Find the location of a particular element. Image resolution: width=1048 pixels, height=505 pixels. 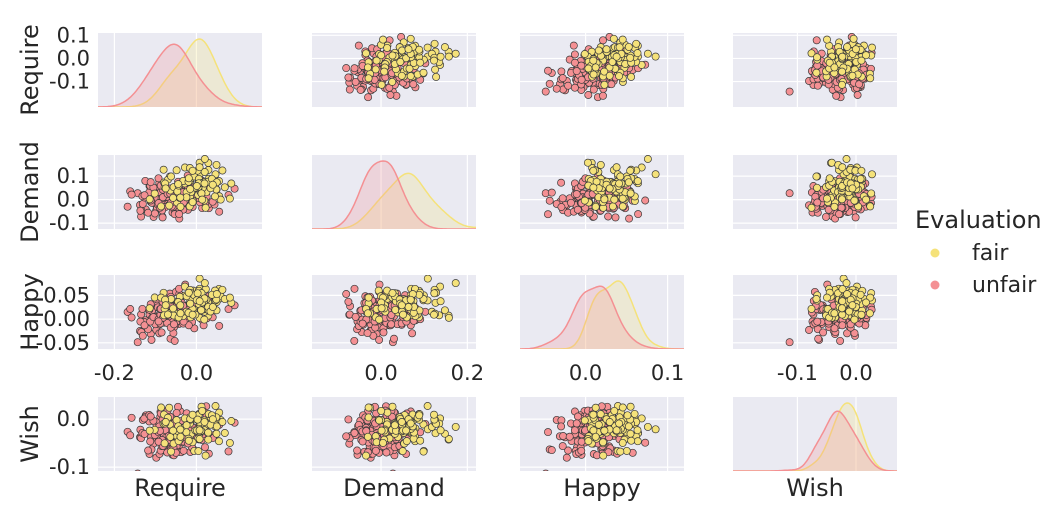

panel-happy-vs-require is located at coordinates (180, 312).